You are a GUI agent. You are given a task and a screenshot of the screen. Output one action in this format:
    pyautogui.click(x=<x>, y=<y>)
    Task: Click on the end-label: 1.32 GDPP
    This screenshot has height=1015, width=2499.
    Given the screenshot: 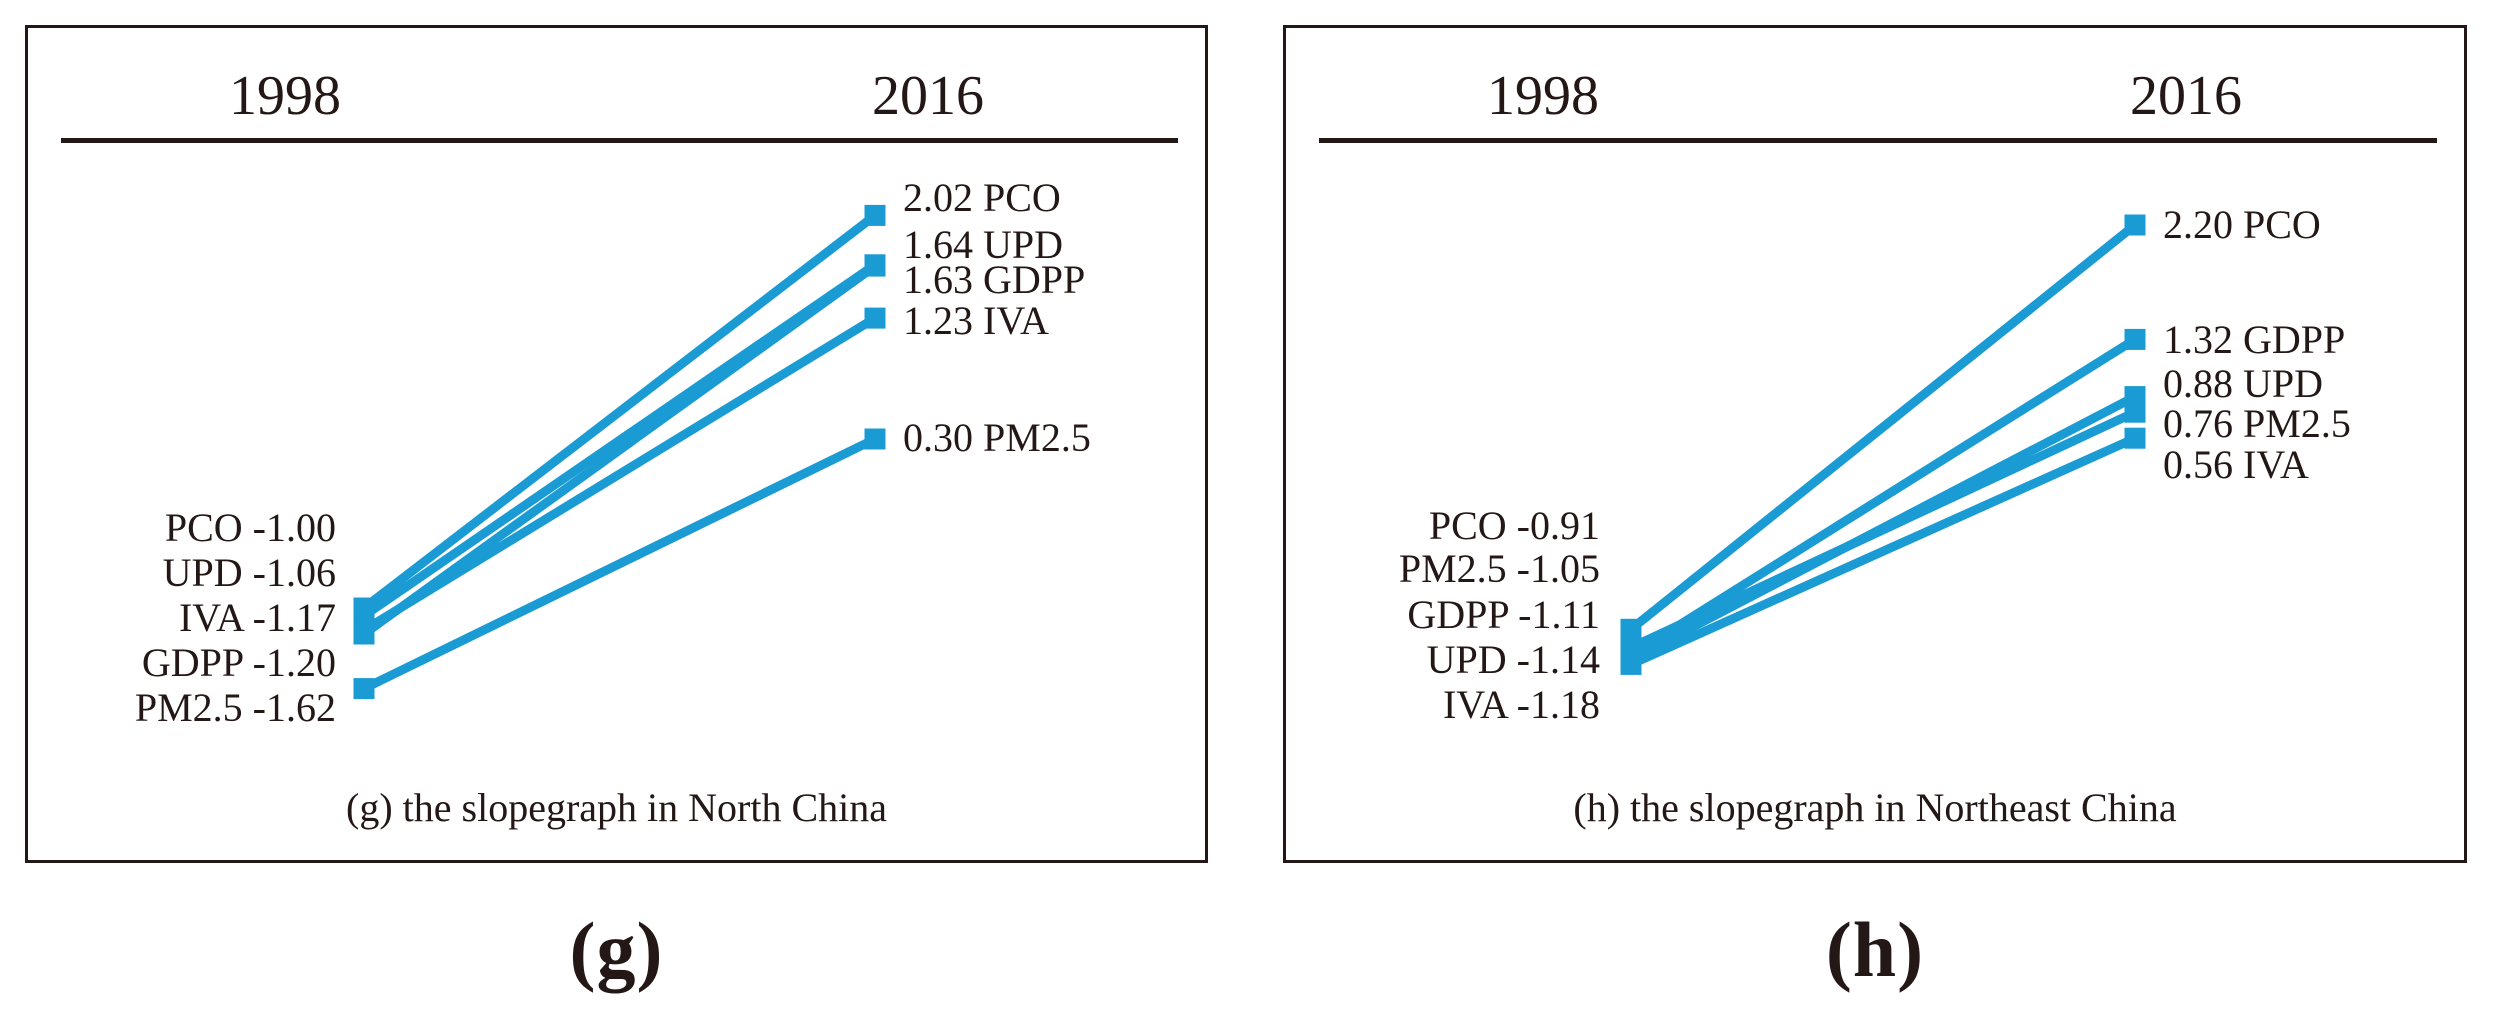 What is the action you would take?
    pyautogui.click(x=2254, y=339)
    